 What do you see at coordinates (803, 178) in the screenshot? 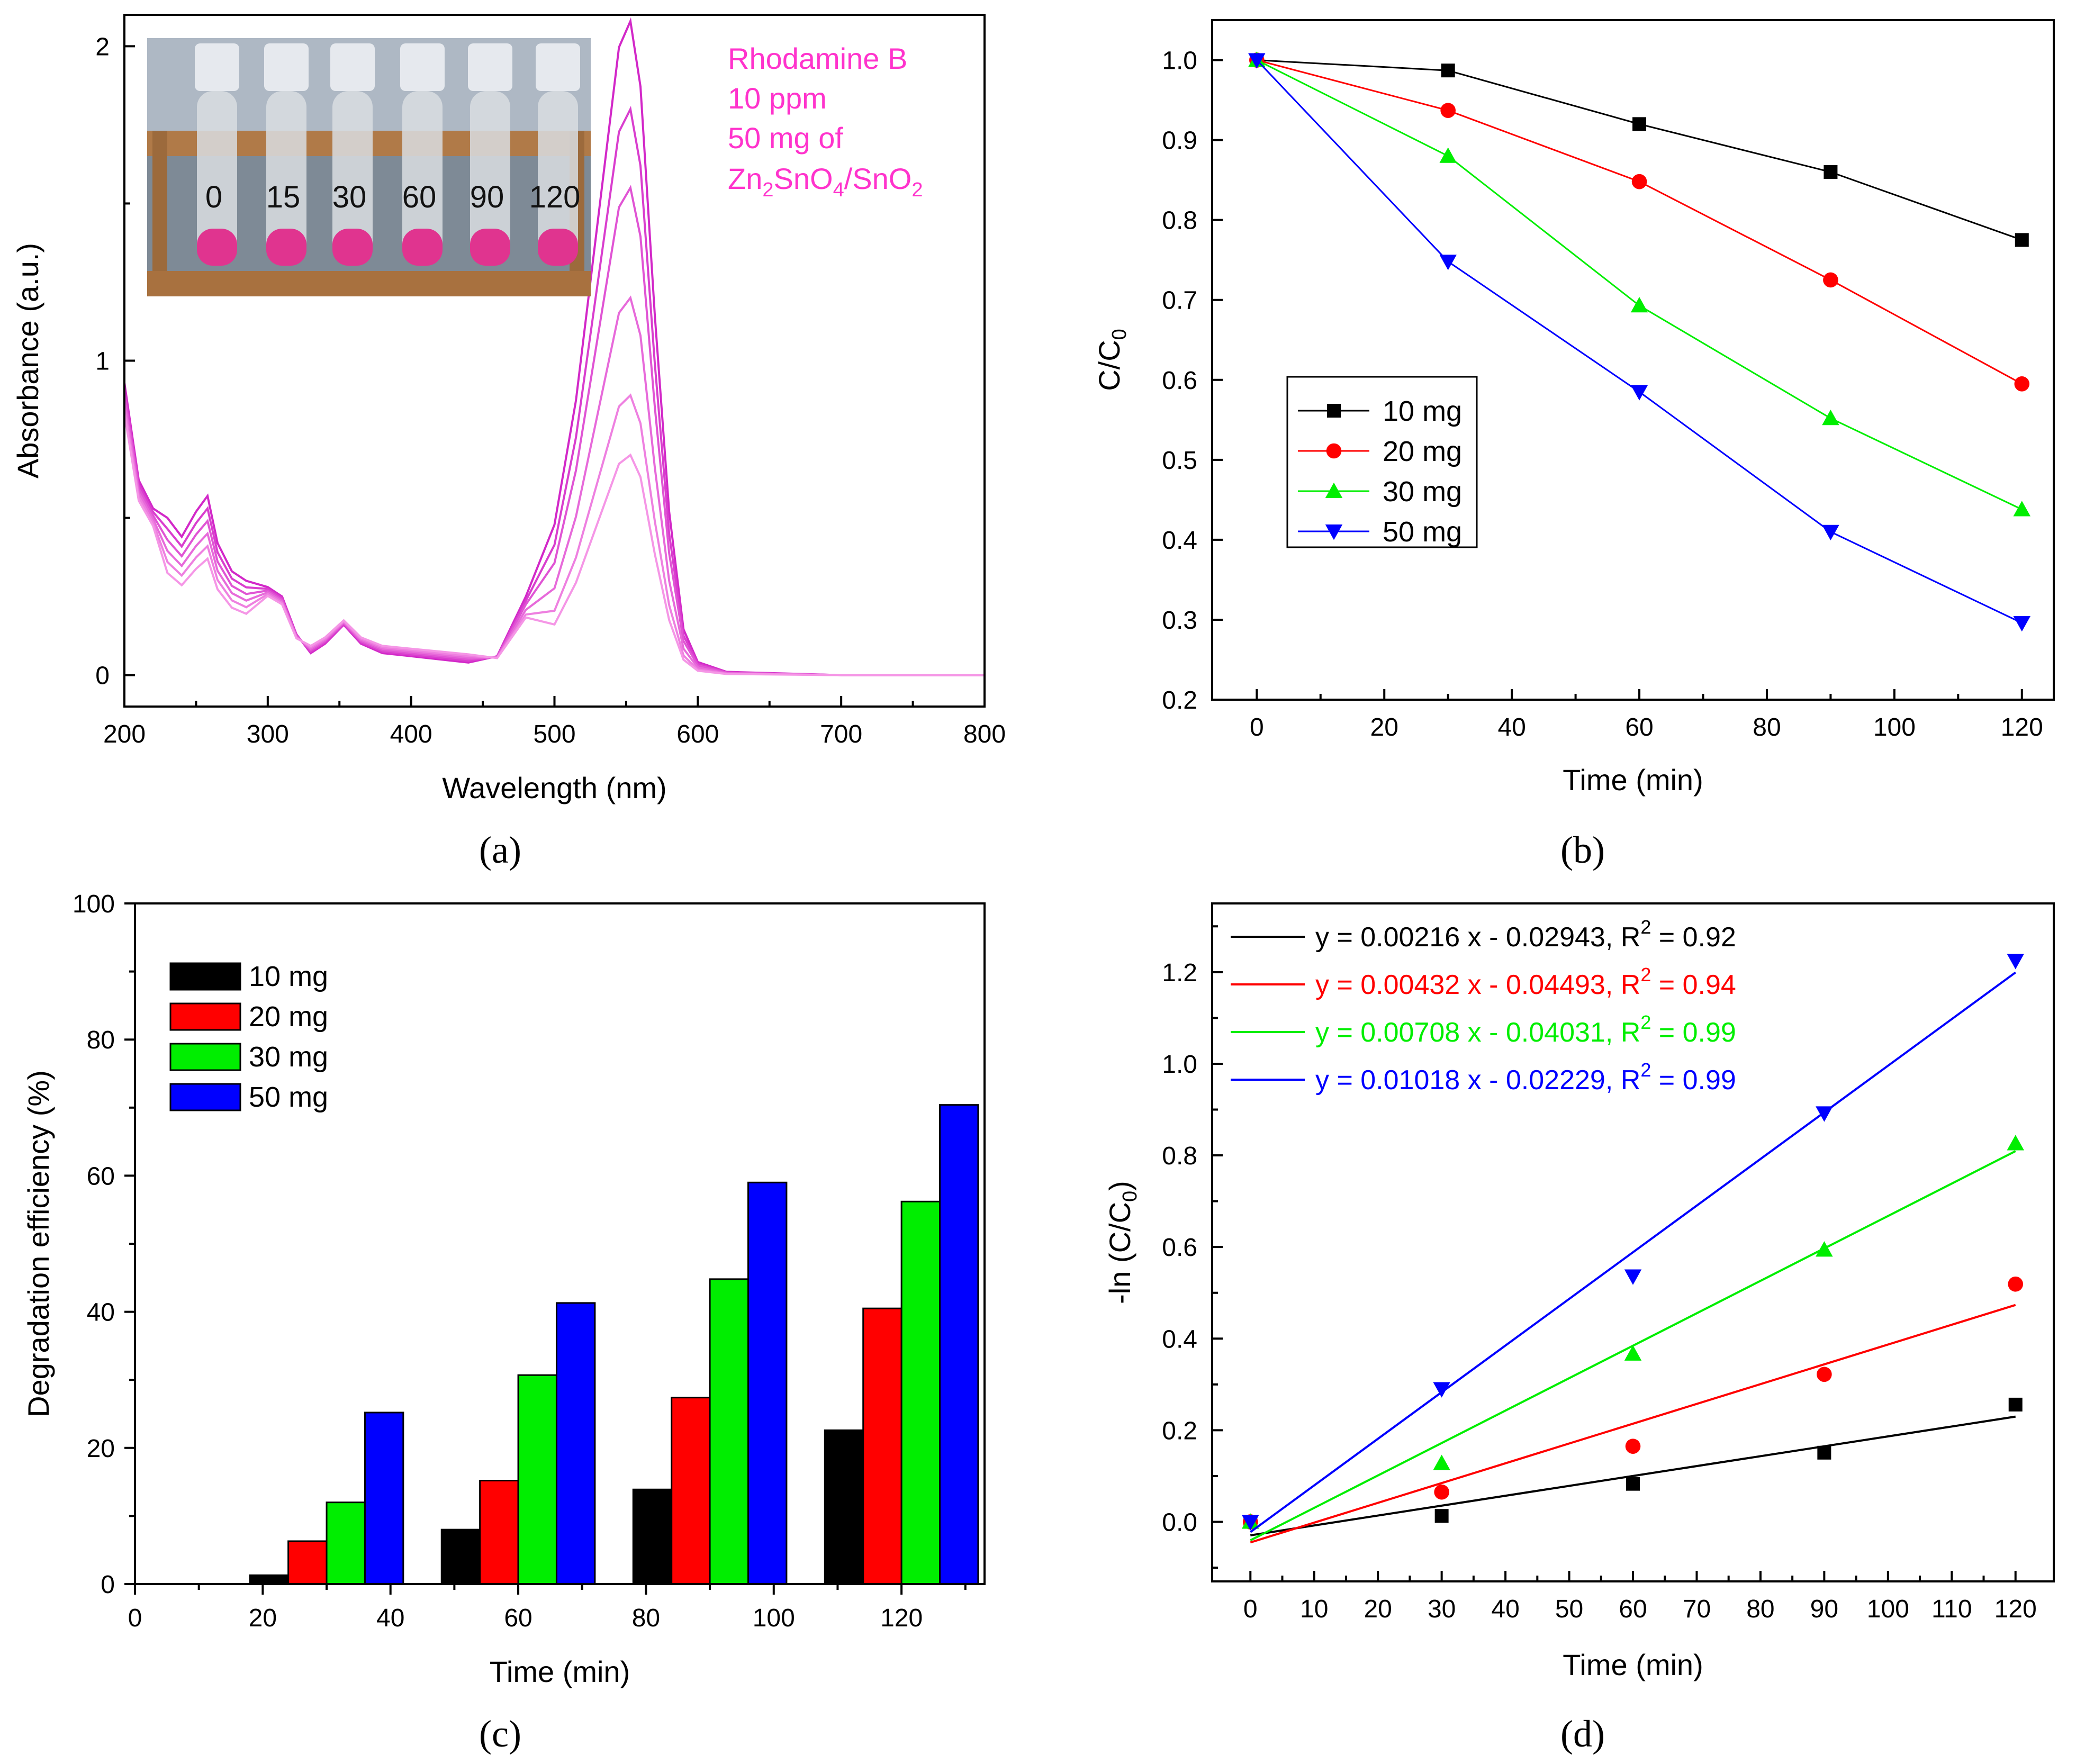
I see `formula-part: SnO` at bounding box center [803, 178].